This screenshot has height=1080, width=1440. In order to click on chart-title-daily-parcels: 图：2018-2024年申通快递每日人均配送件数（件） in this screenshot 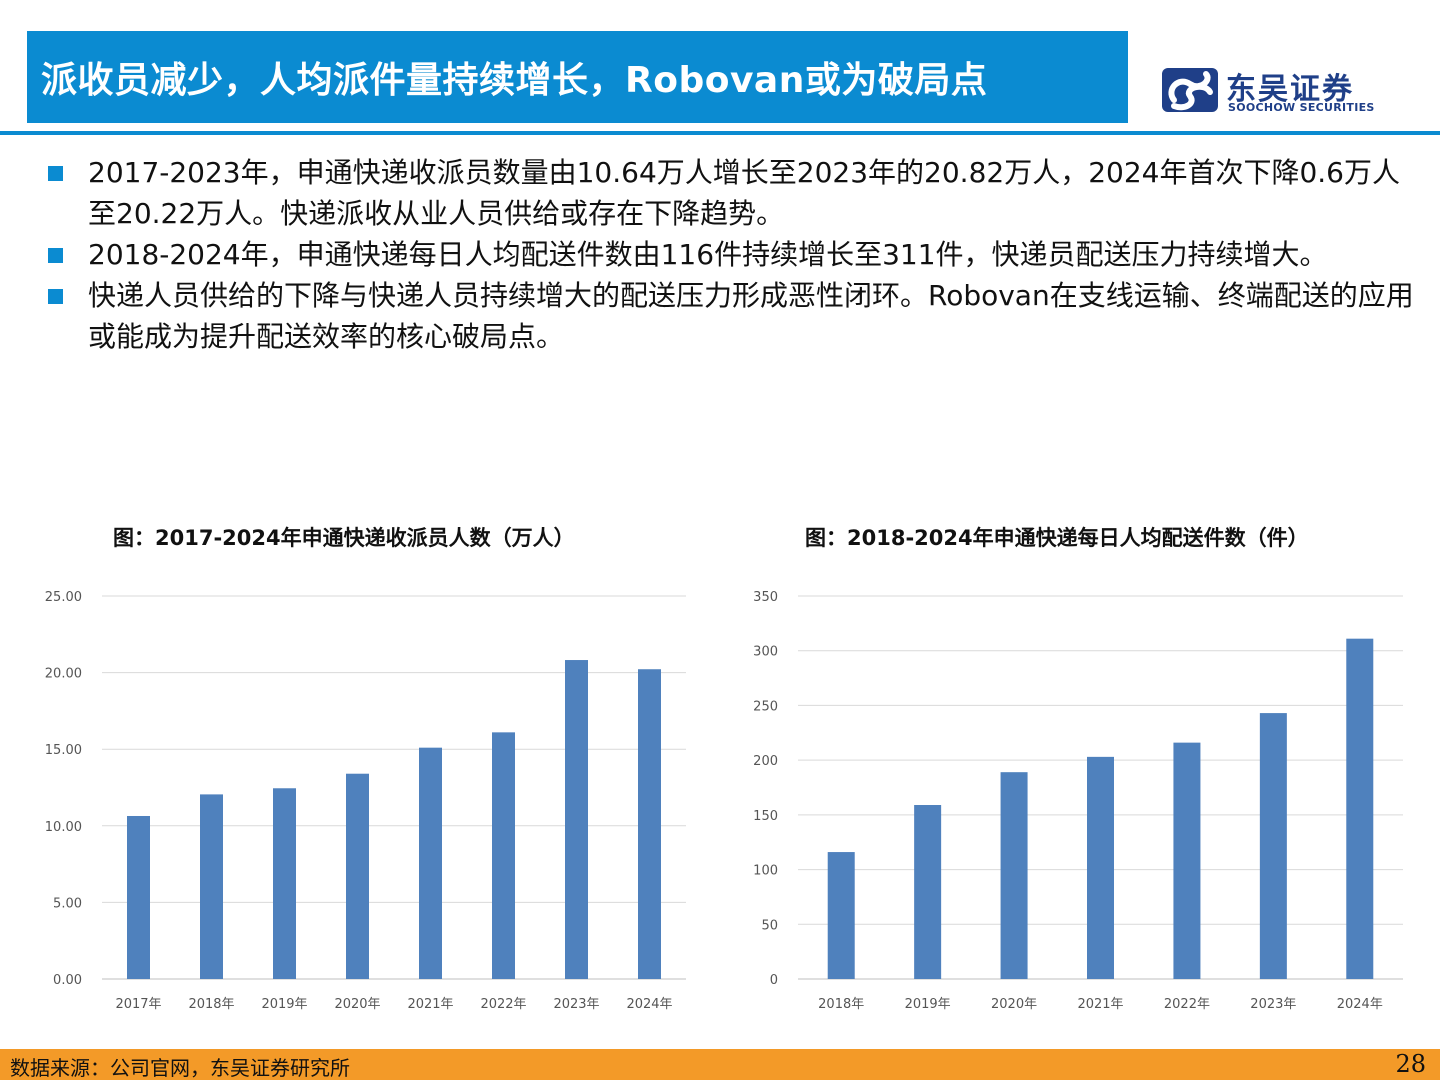, I will do `click(1057, 538)`.